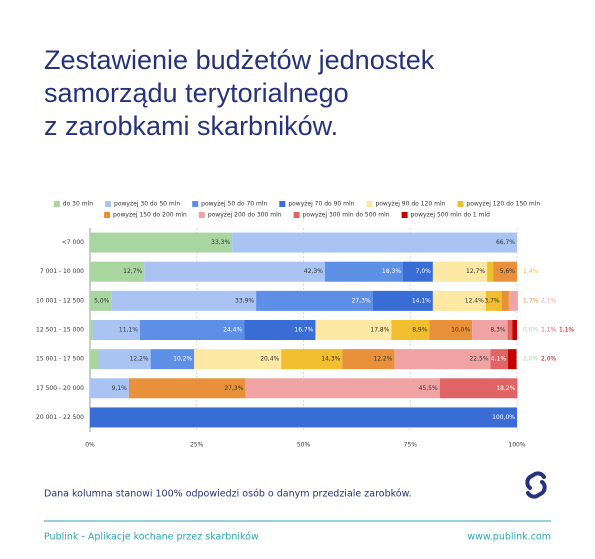 The width and height of the screenshot is (595, 559). Describe the element at coordinates (428, 388) in the screenshot. I see `value-label: 45,5%` at that location.